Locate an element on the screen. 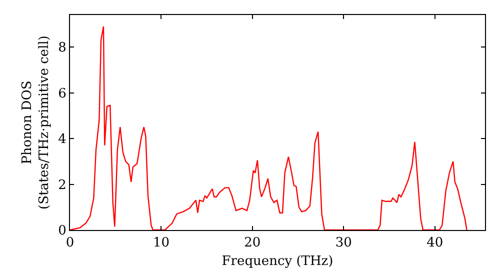 This screenshot has width=500, height=280. x-axis-title: Frequency (THz) is located at coordinates (278, 262).